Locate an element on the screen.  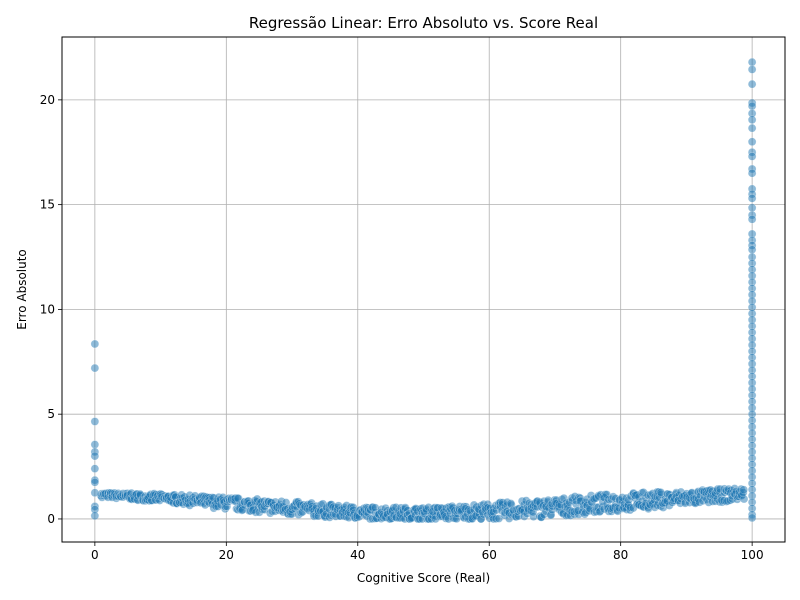
y-tick-label: 15 is located at coordinates (47, 205).